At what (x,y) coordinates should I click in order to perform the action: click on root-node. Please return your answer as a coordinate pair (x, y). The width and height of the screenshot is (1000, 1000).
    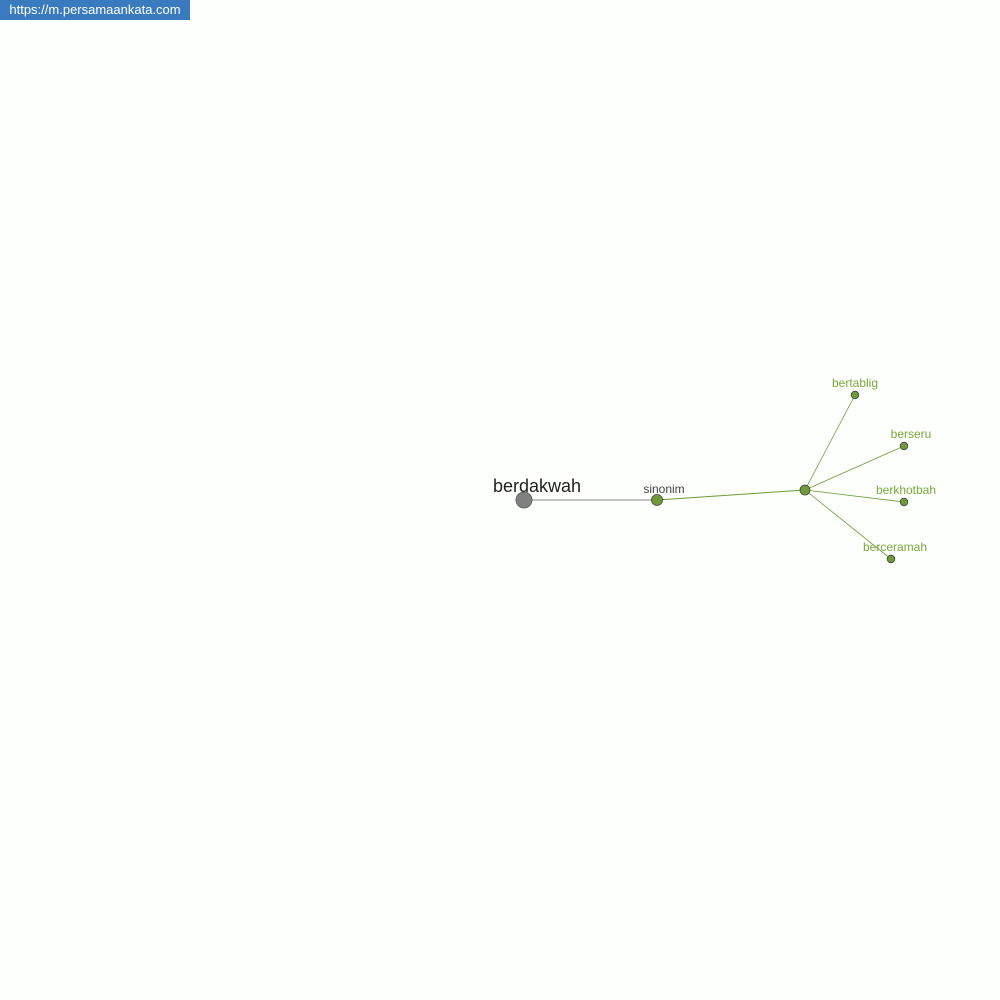
    Looking at the image, I should click on (524, 500).